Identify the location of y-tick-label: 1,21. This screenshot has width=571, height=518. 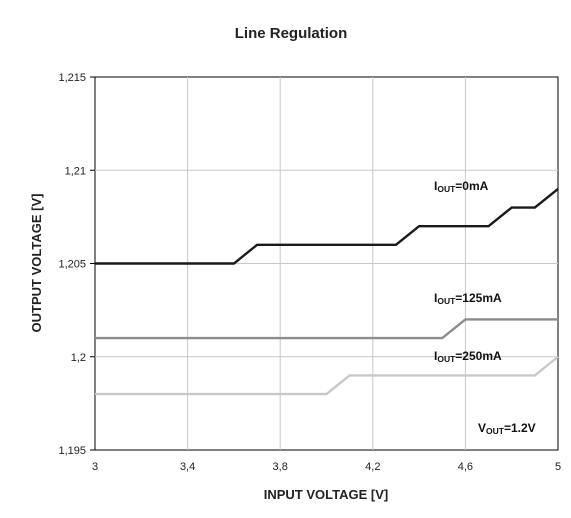
(75, 171).